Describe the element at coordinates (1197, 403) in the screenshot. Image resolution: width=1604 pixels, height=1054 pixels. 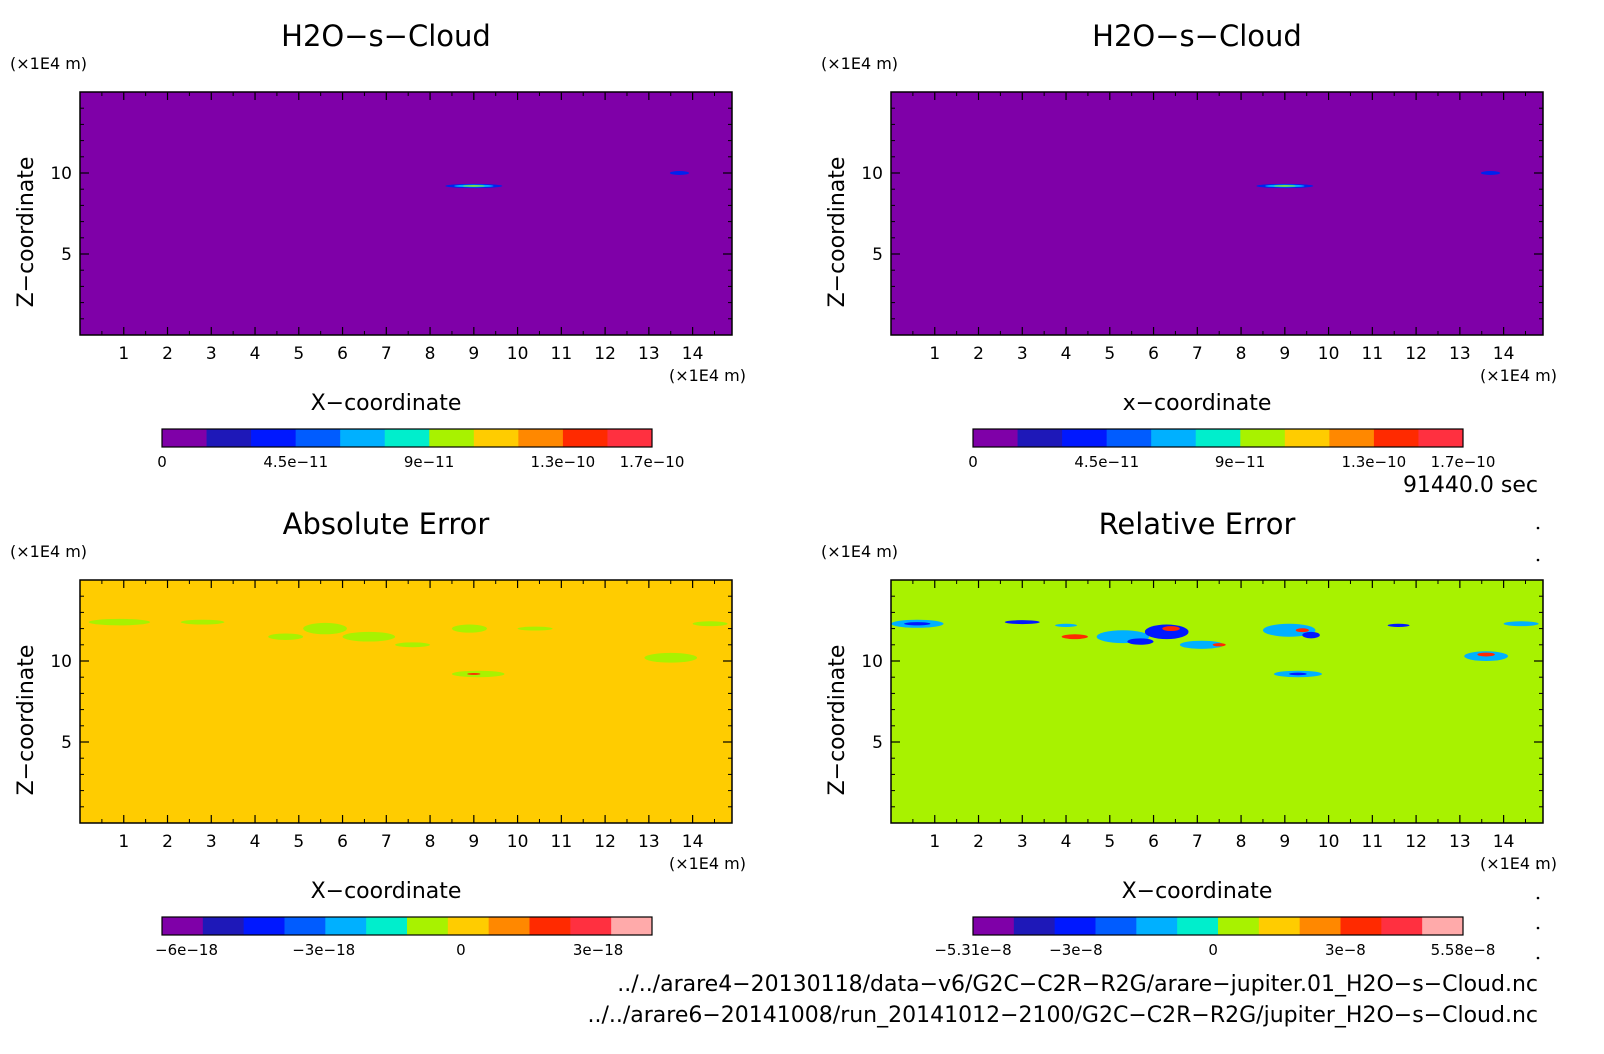
I see `x-axis-label: x−coordinate` at that location.